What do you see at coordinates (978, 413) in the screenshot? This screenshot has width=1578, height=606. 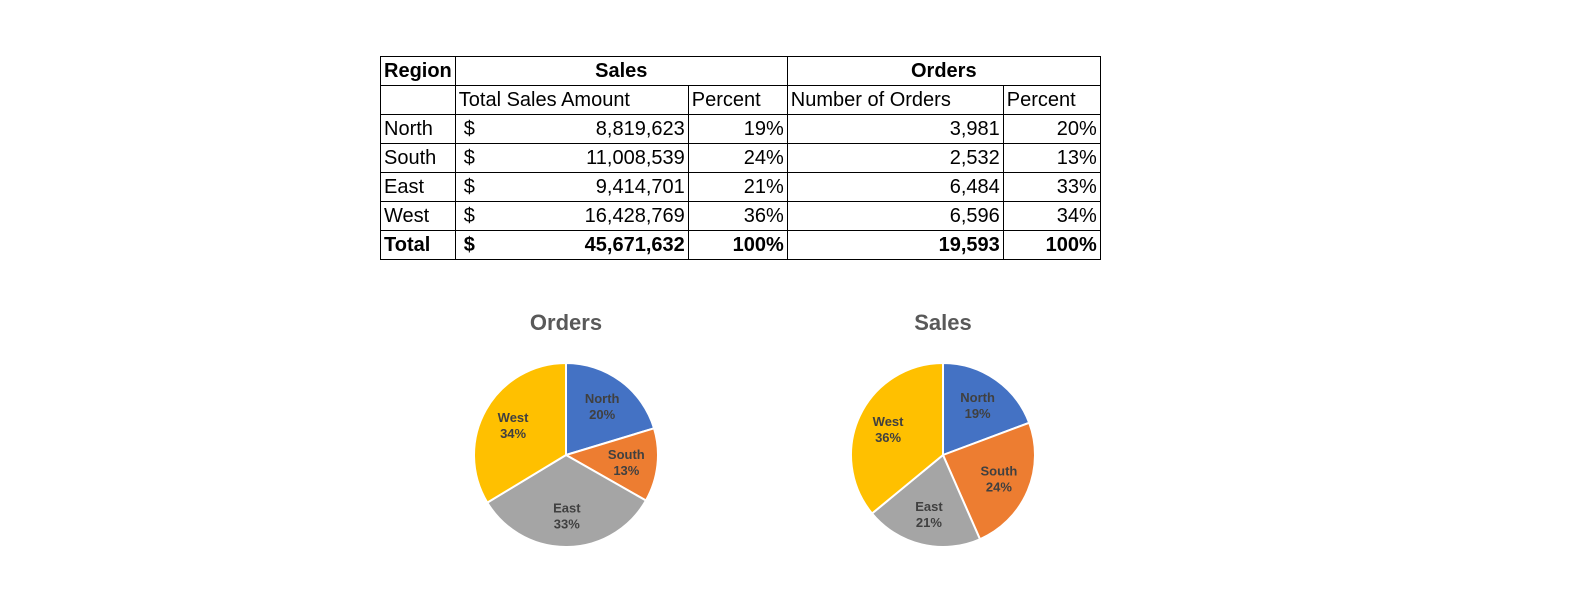 I see `slice-percent-label: 19%` at bounding box center [978, 413].